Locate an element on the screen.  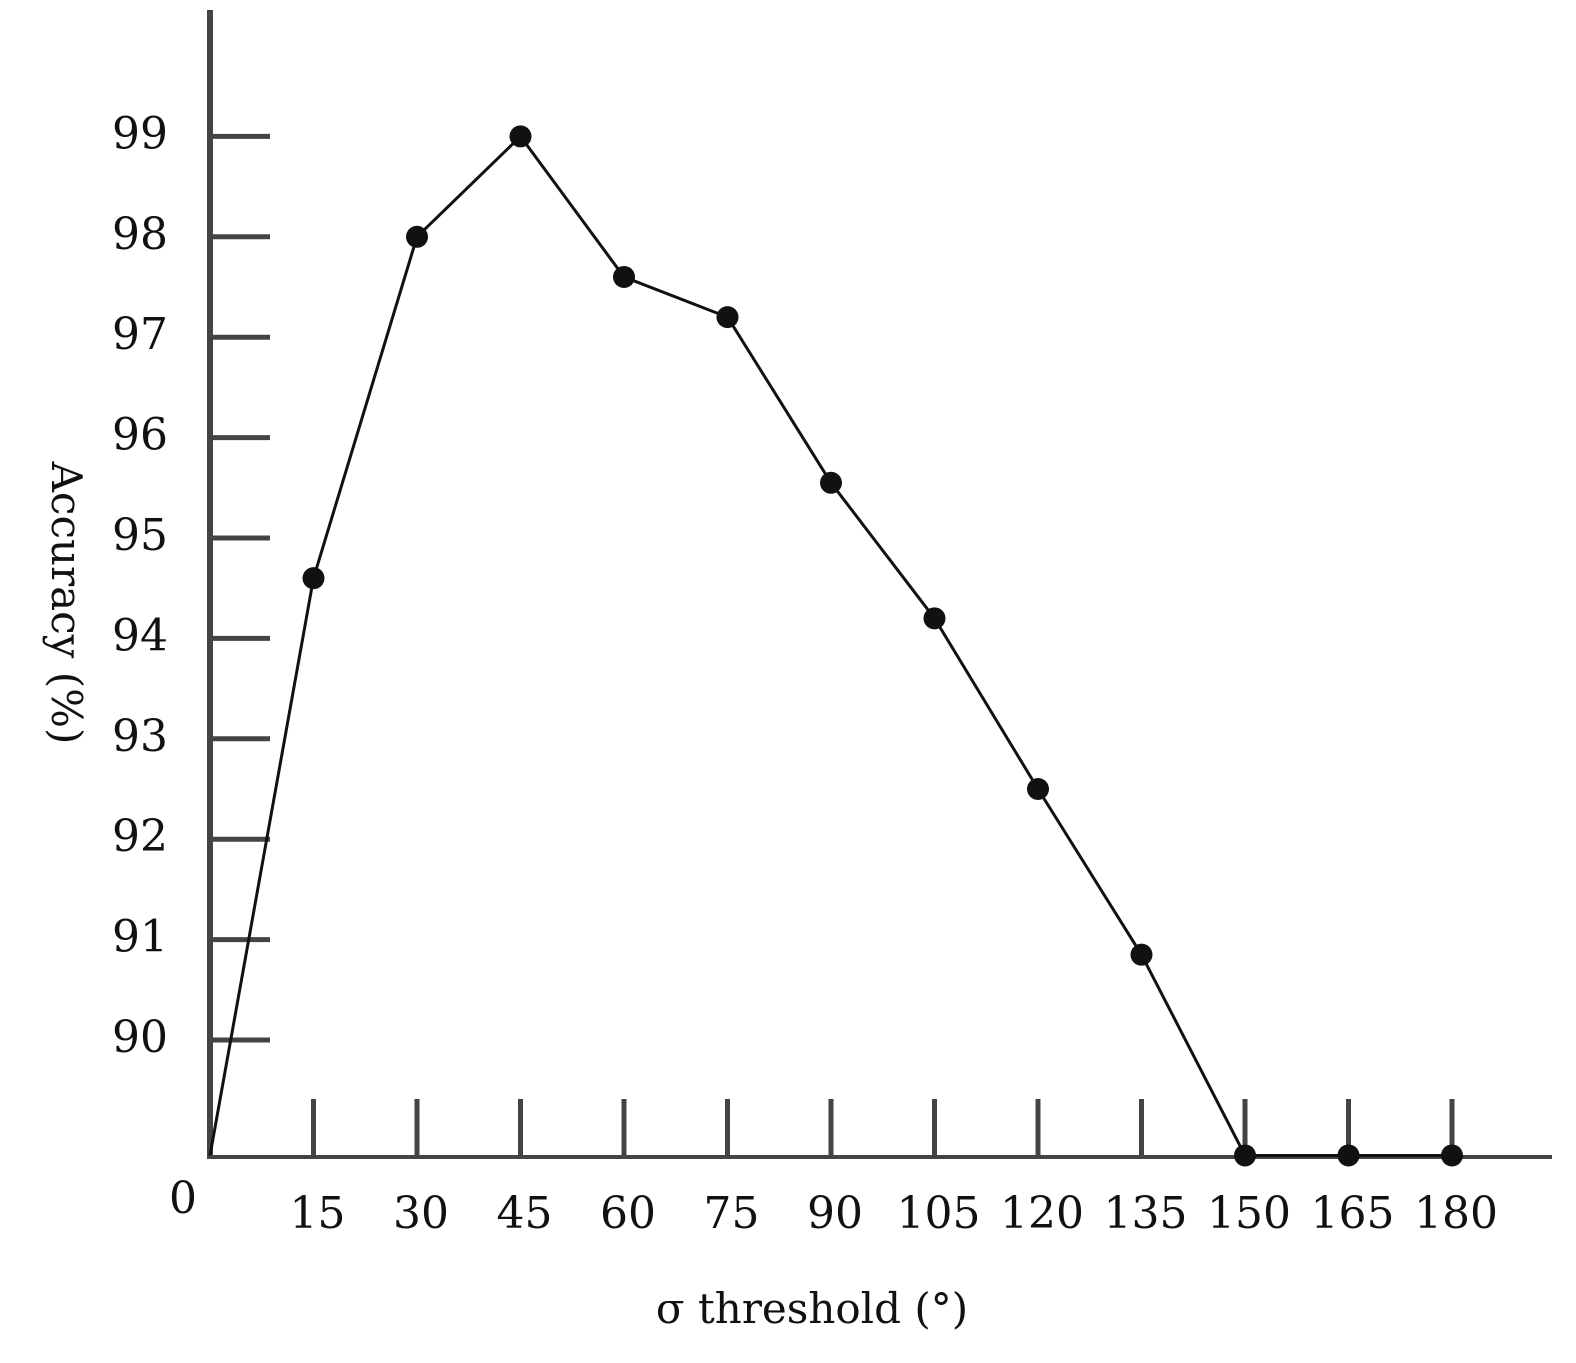
origin-label: 0 is located at coordinates (183, 1198).